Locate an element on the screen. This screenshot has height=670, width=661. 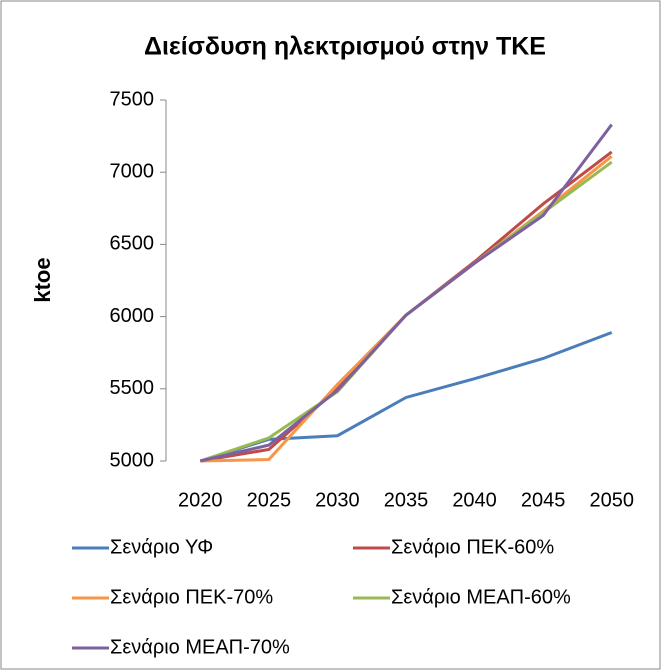
x-tick-label: 2025 is located at coordinates (269, 500).